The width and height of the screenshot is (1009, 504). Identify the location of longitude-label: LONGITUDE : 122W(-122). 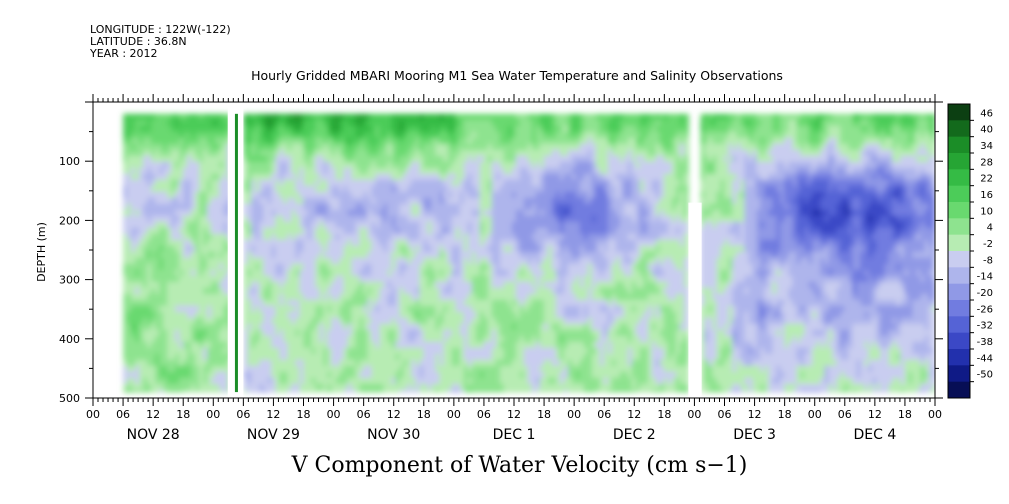
(160, 29).